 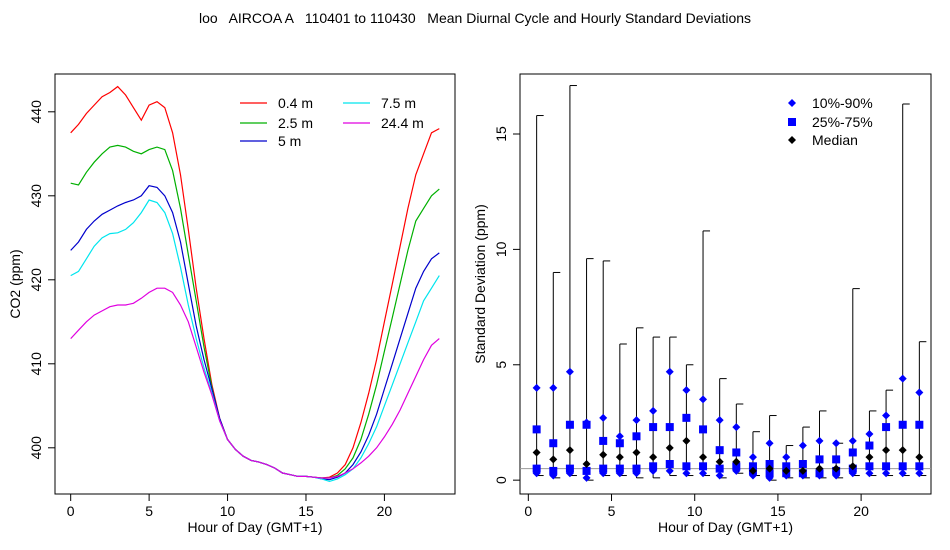 I want to click on y-tick-label: 15, so click(x=501, y=134).